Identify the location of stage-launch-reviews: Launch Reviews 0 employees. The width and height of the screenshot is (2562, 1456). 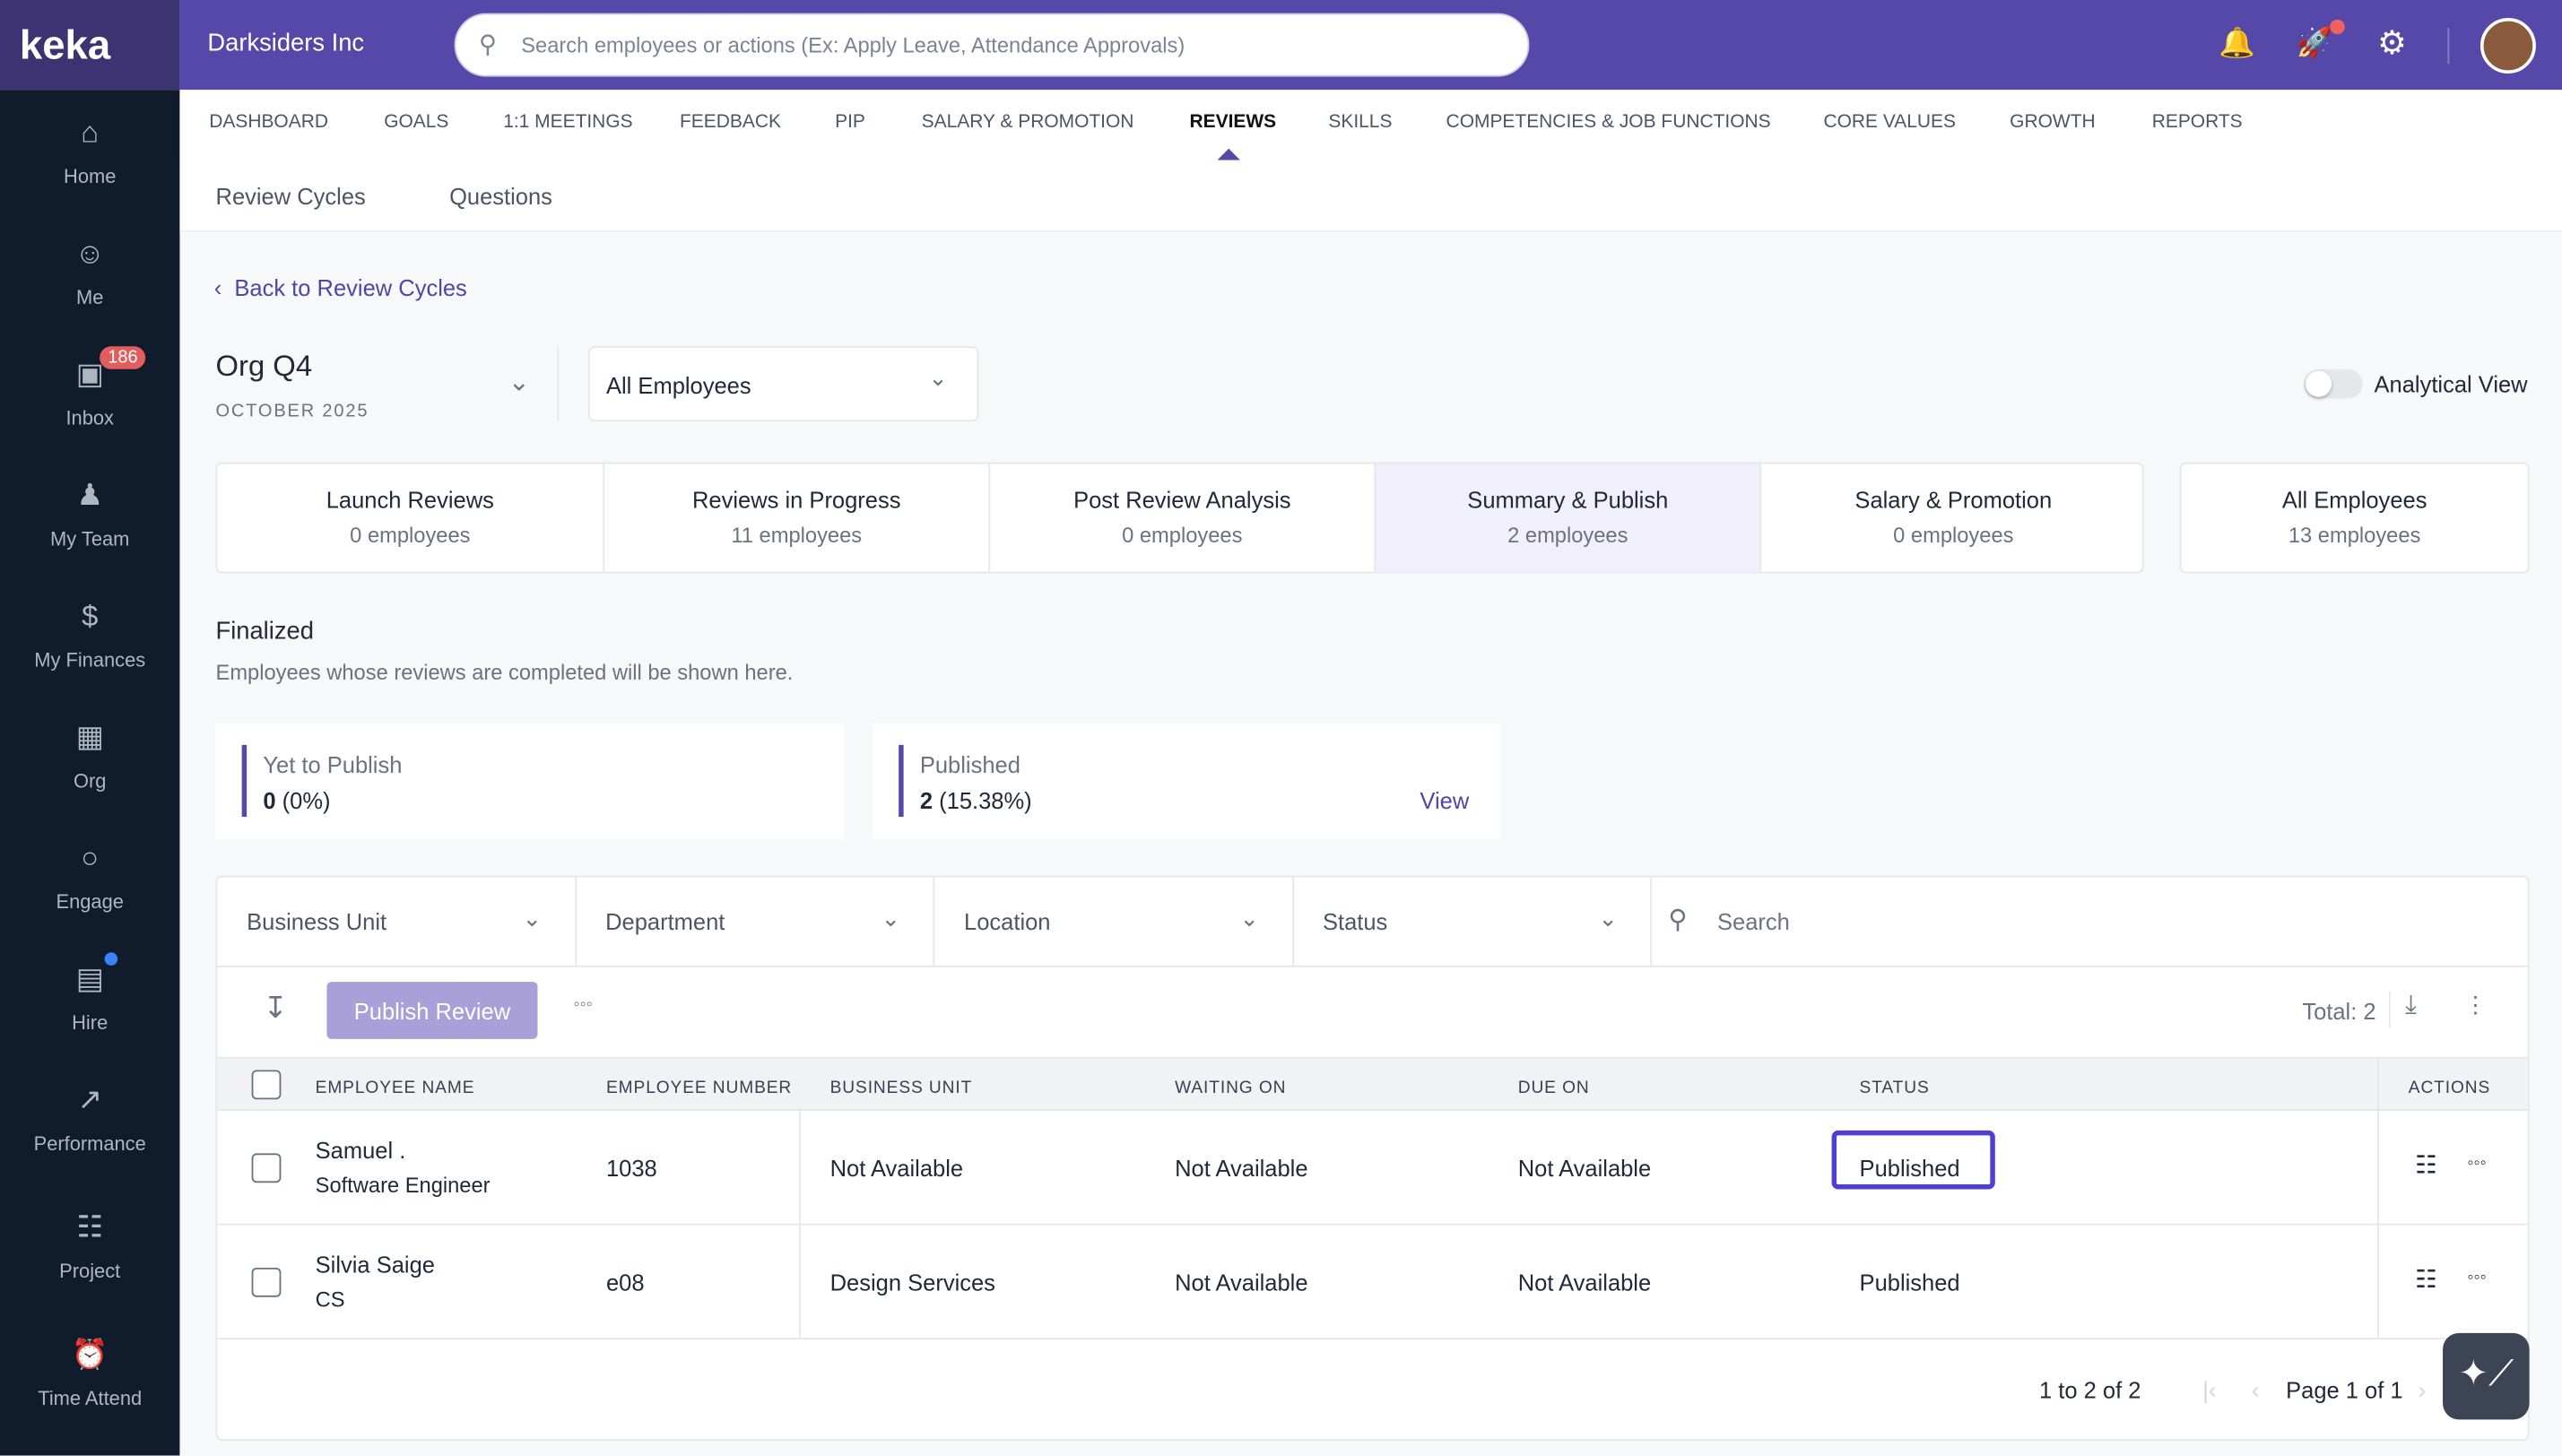
(410, 517).